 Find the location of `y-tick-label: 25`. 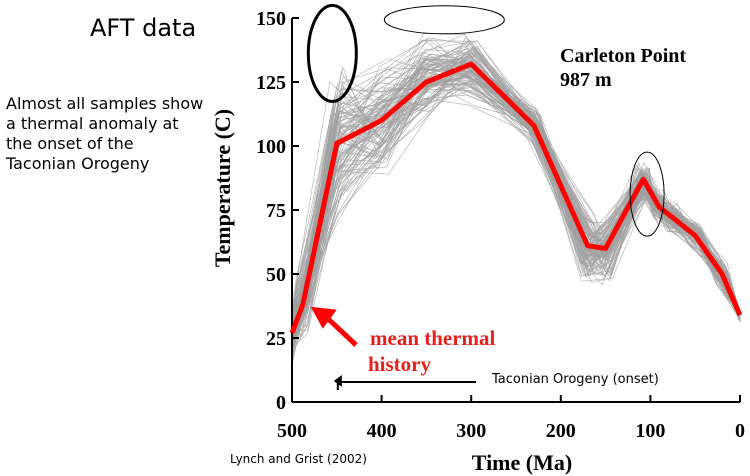

y-tick-label: 25 is located at coordinates (276, 339).